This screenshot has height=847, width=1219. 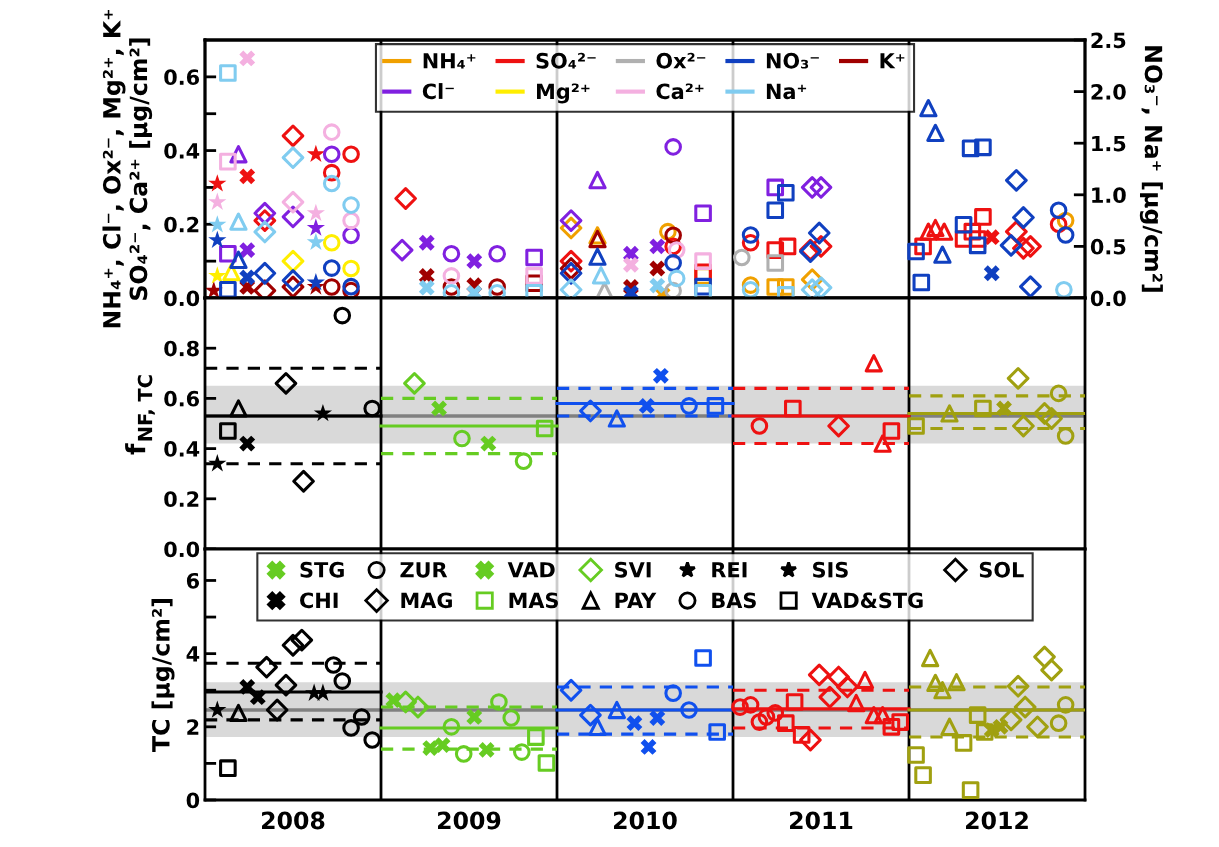 What do you see at coordinates (997, 820) in the screenshot?
I see `x-tick-label: 2012` at bounding box center [997, 820].